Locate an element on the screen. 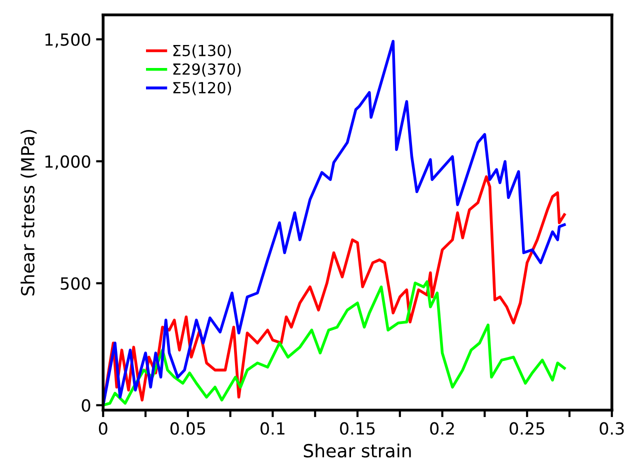 Image resolution: width=625 pixels, height=466 pixels. y-axis-title: Shear stress (MPa) is located at coordinates (28, 213).